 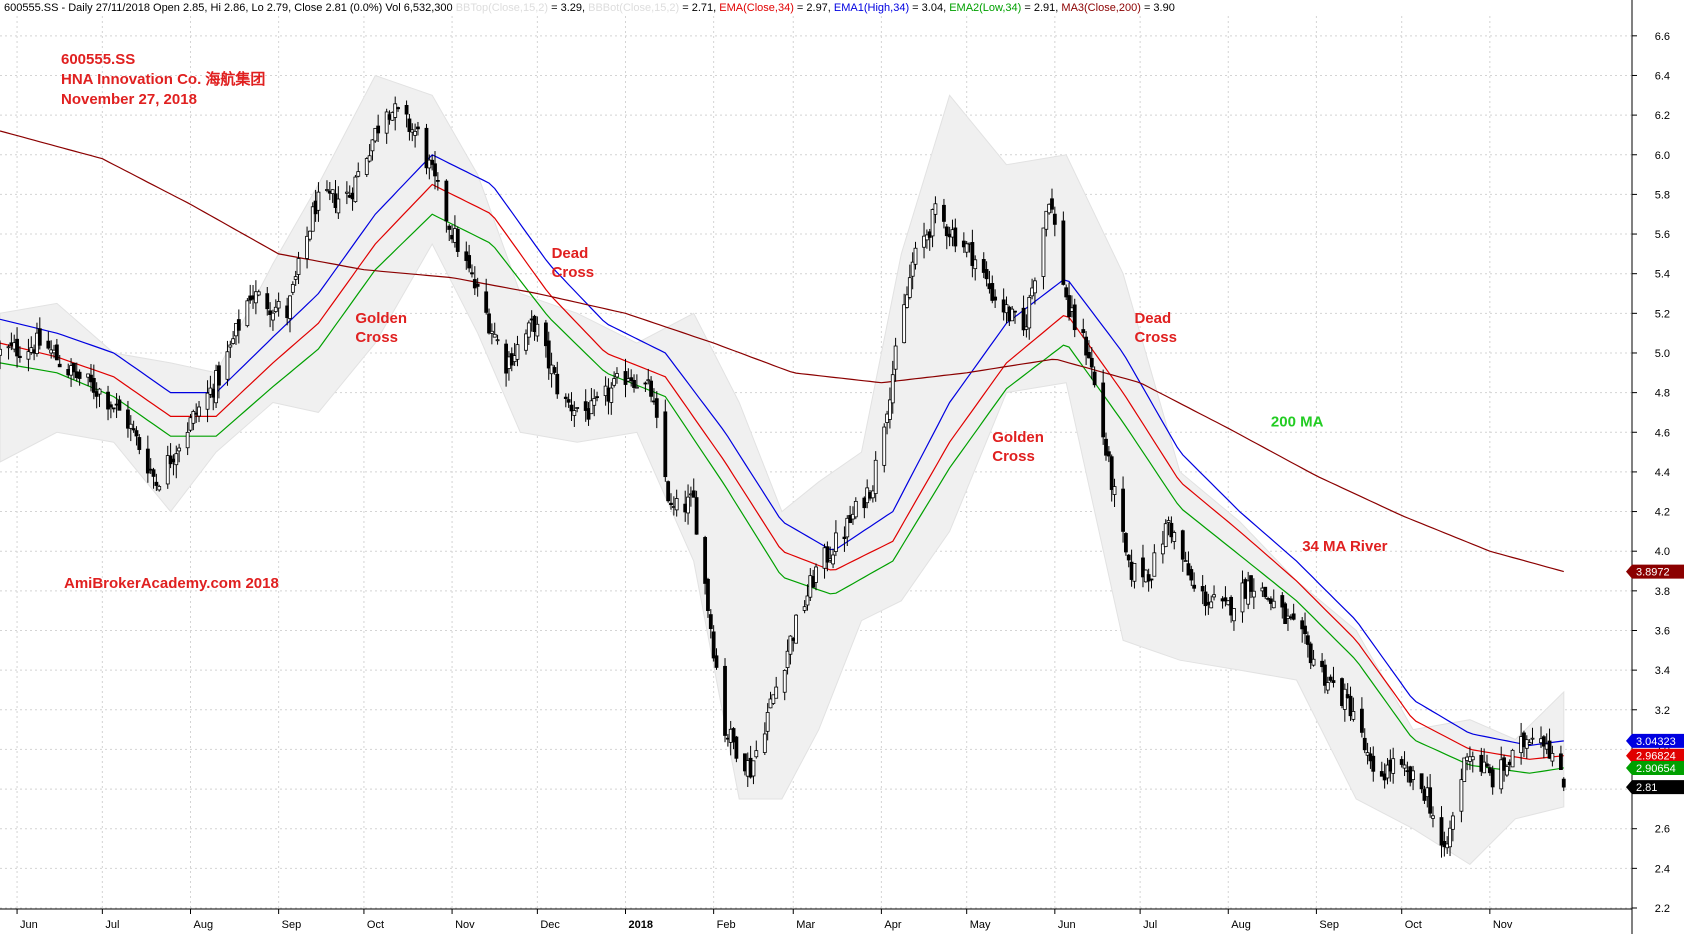 What do you see at coordinates (1662, 909) in the screenshot?
I see `y-tick-label: 2.2` at bounding box center [1662, 909].